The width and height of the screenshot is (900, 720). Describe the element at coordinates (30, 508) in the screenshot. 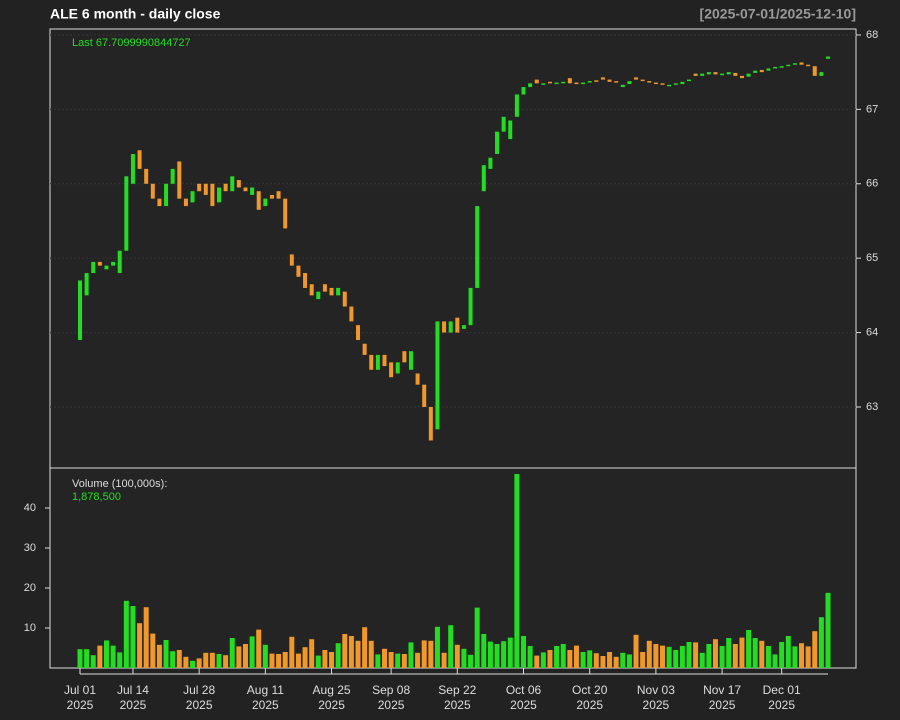

I see `y-tick-label: 40` at that location.